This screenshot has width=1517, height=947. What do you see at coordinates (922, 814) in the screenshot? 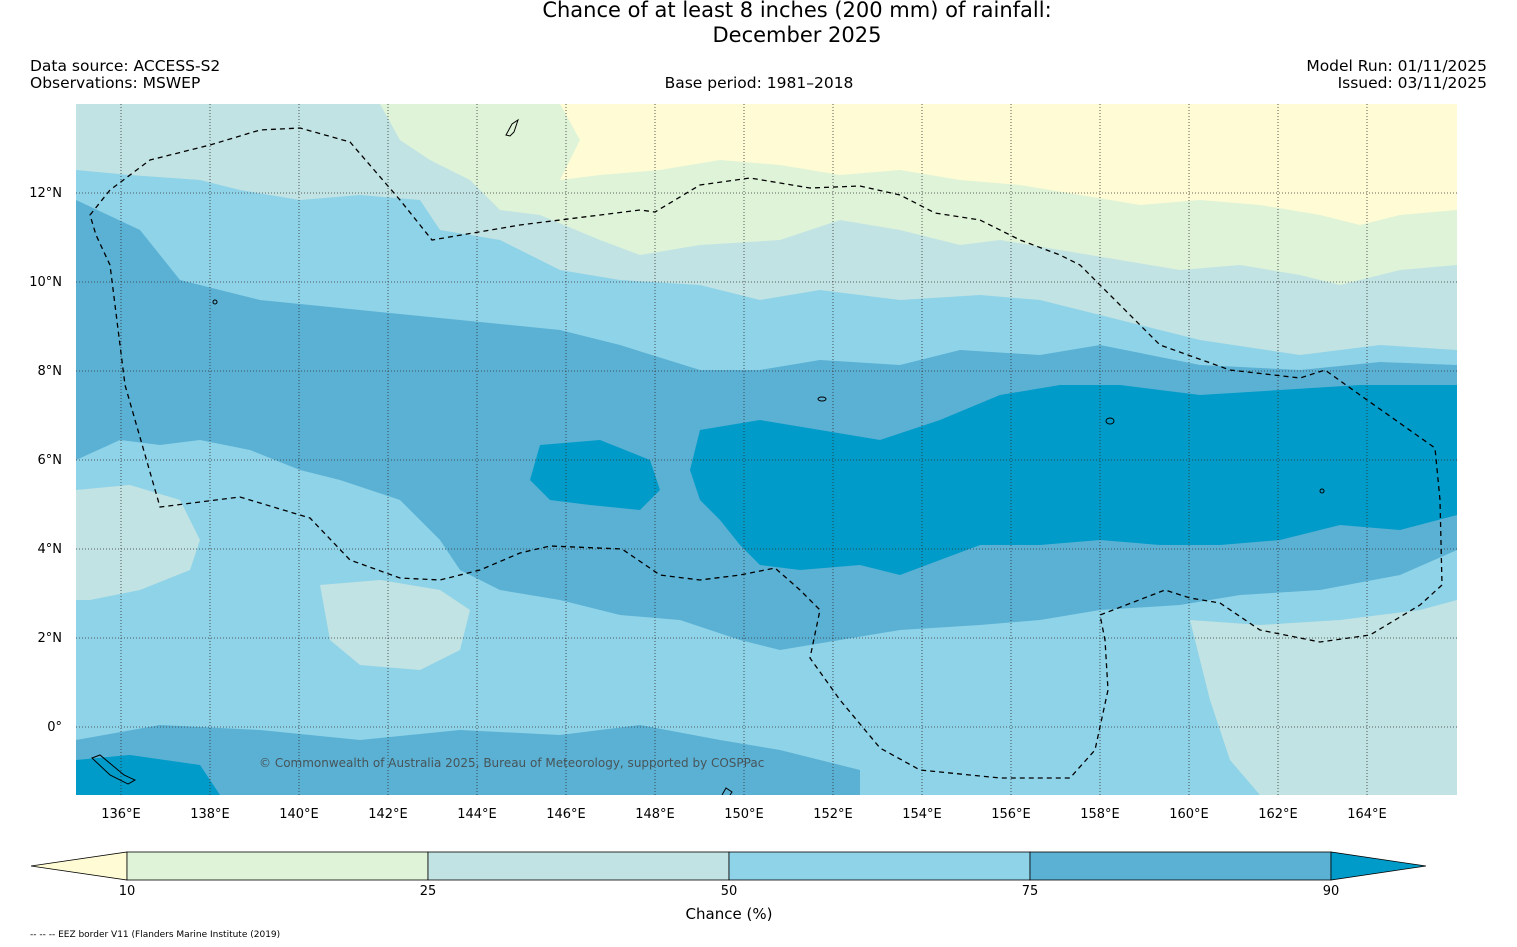
I see `lon-label-154e: 154°E` at bounding box center [922, 814].